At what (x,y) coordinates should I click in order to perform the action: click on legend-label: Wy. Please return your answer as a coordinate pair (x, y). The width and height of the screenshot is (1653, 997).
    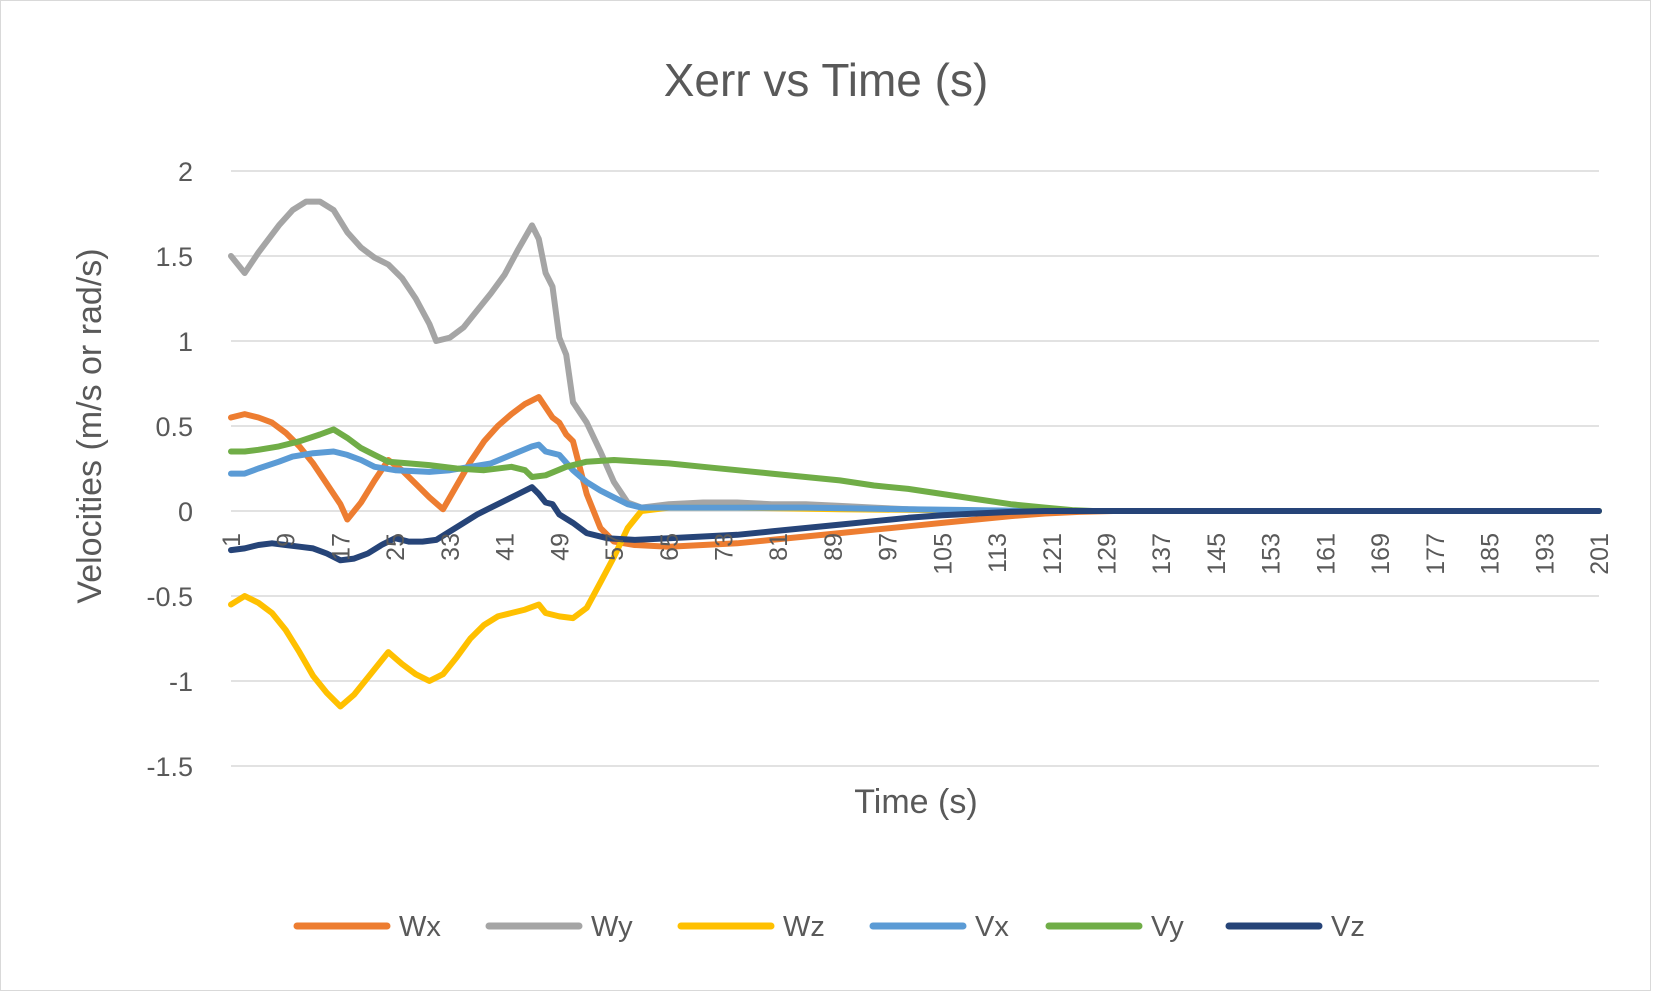
    Looking at the image, I should click on (612, 927).